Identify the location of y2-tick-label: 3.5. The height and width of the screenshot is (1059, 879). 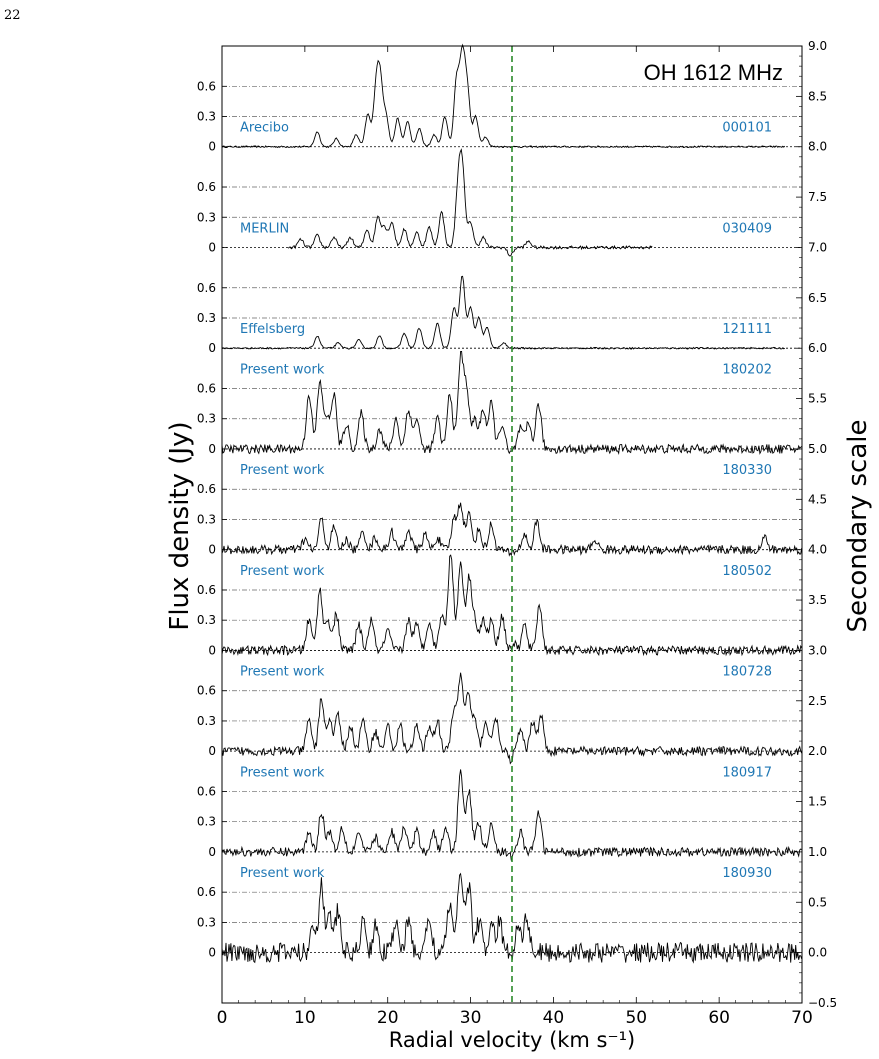
(817, 600).